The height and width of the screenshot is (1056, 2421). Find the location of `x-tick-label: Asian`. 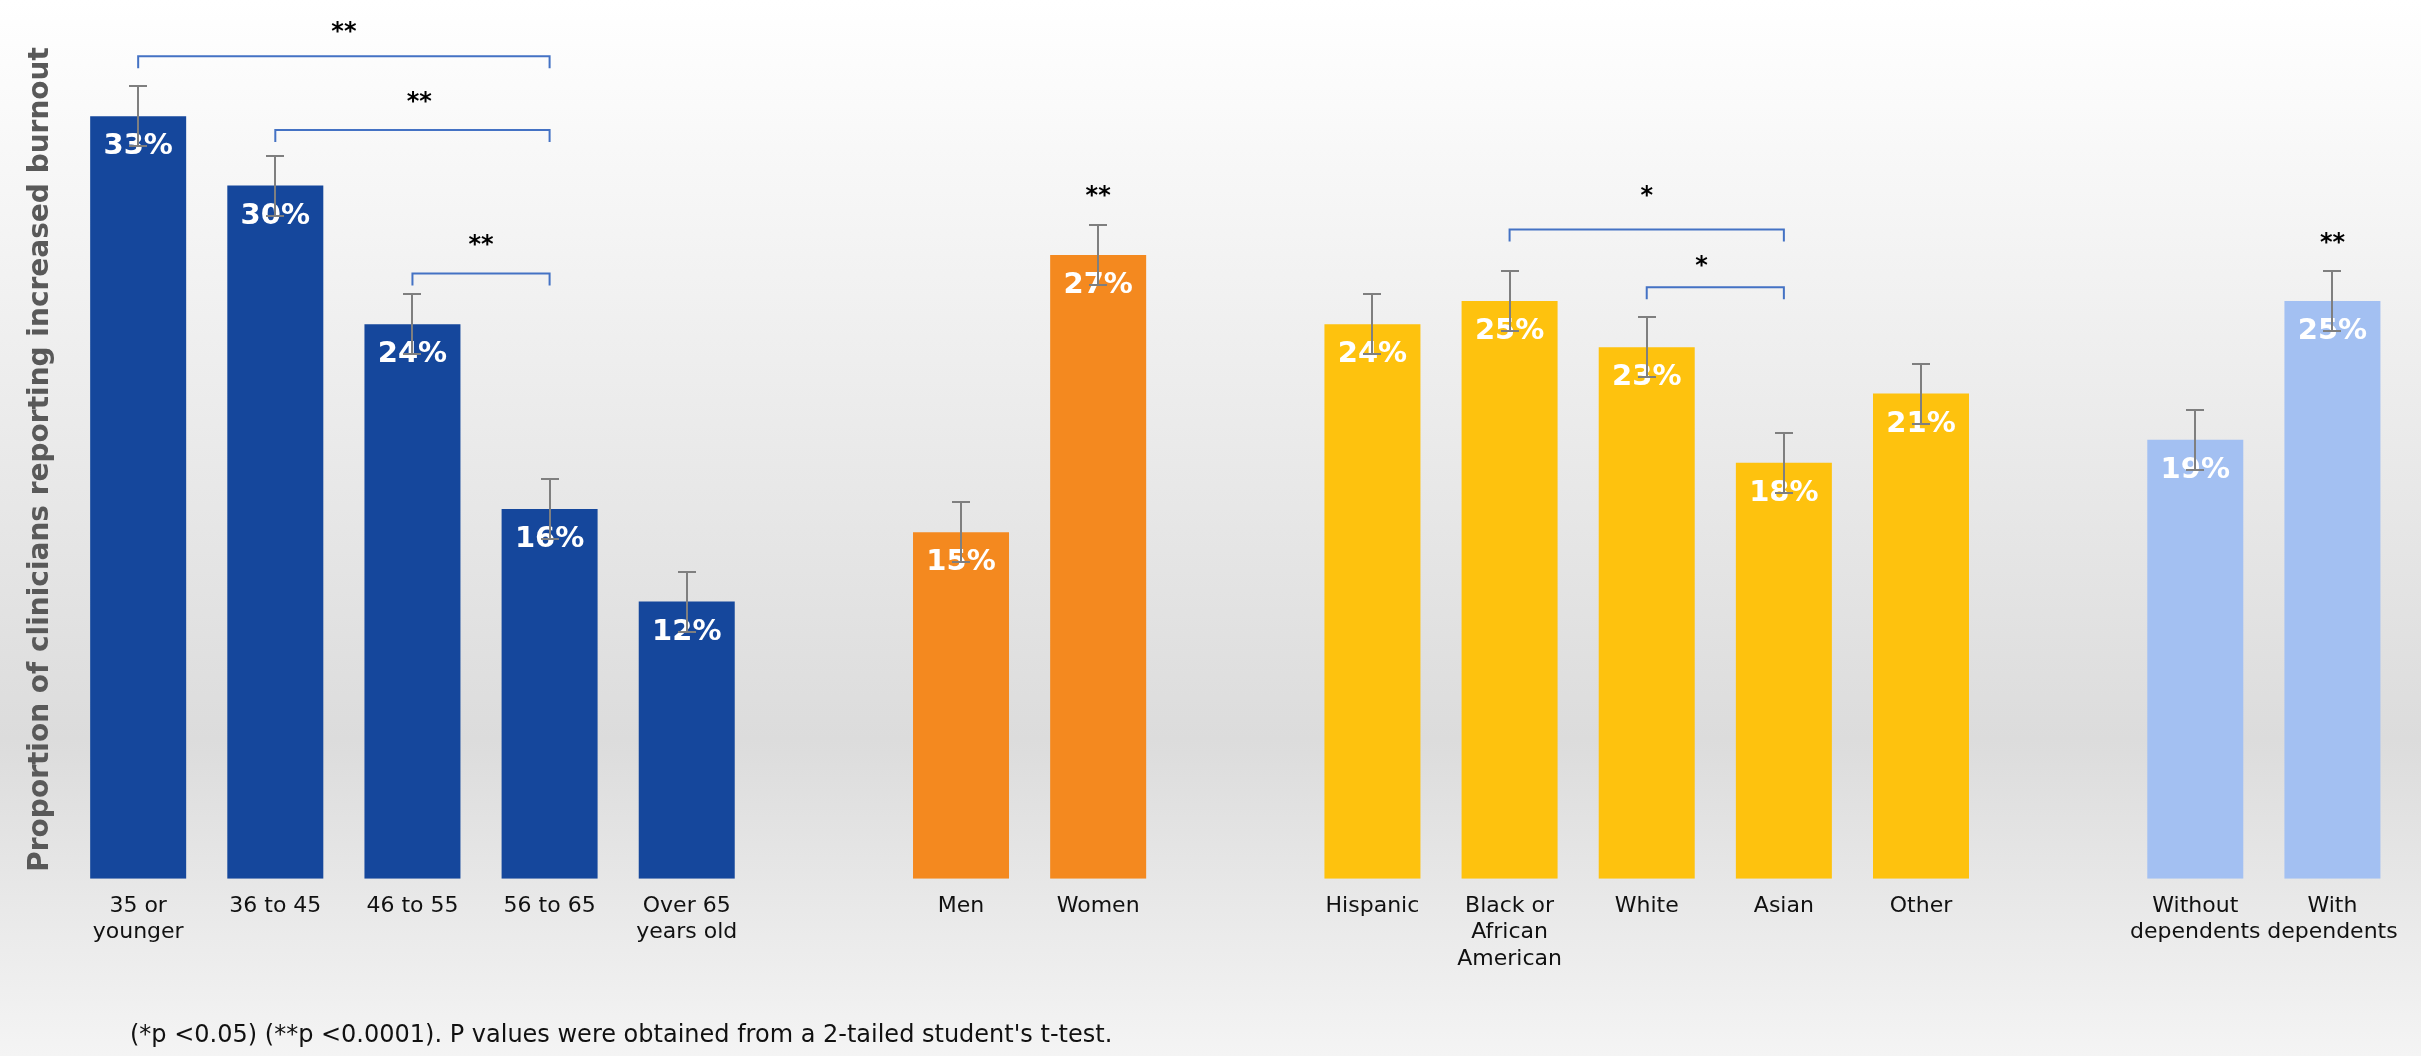

x-tick-label: Asian is located at coordinates (1783, 904).